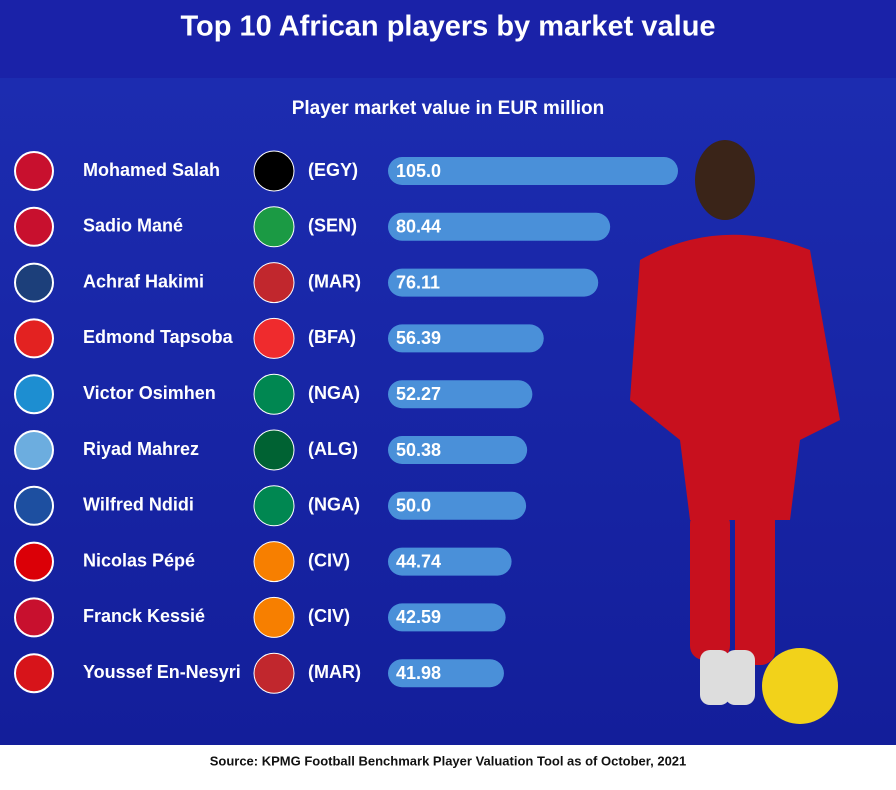 The height and width of the screenshot is (790, 896). What do you see at coordinates (149, 393) in the screenshot?
I see `player-name: Victor Osimhen` at bounding box center [149, 393].